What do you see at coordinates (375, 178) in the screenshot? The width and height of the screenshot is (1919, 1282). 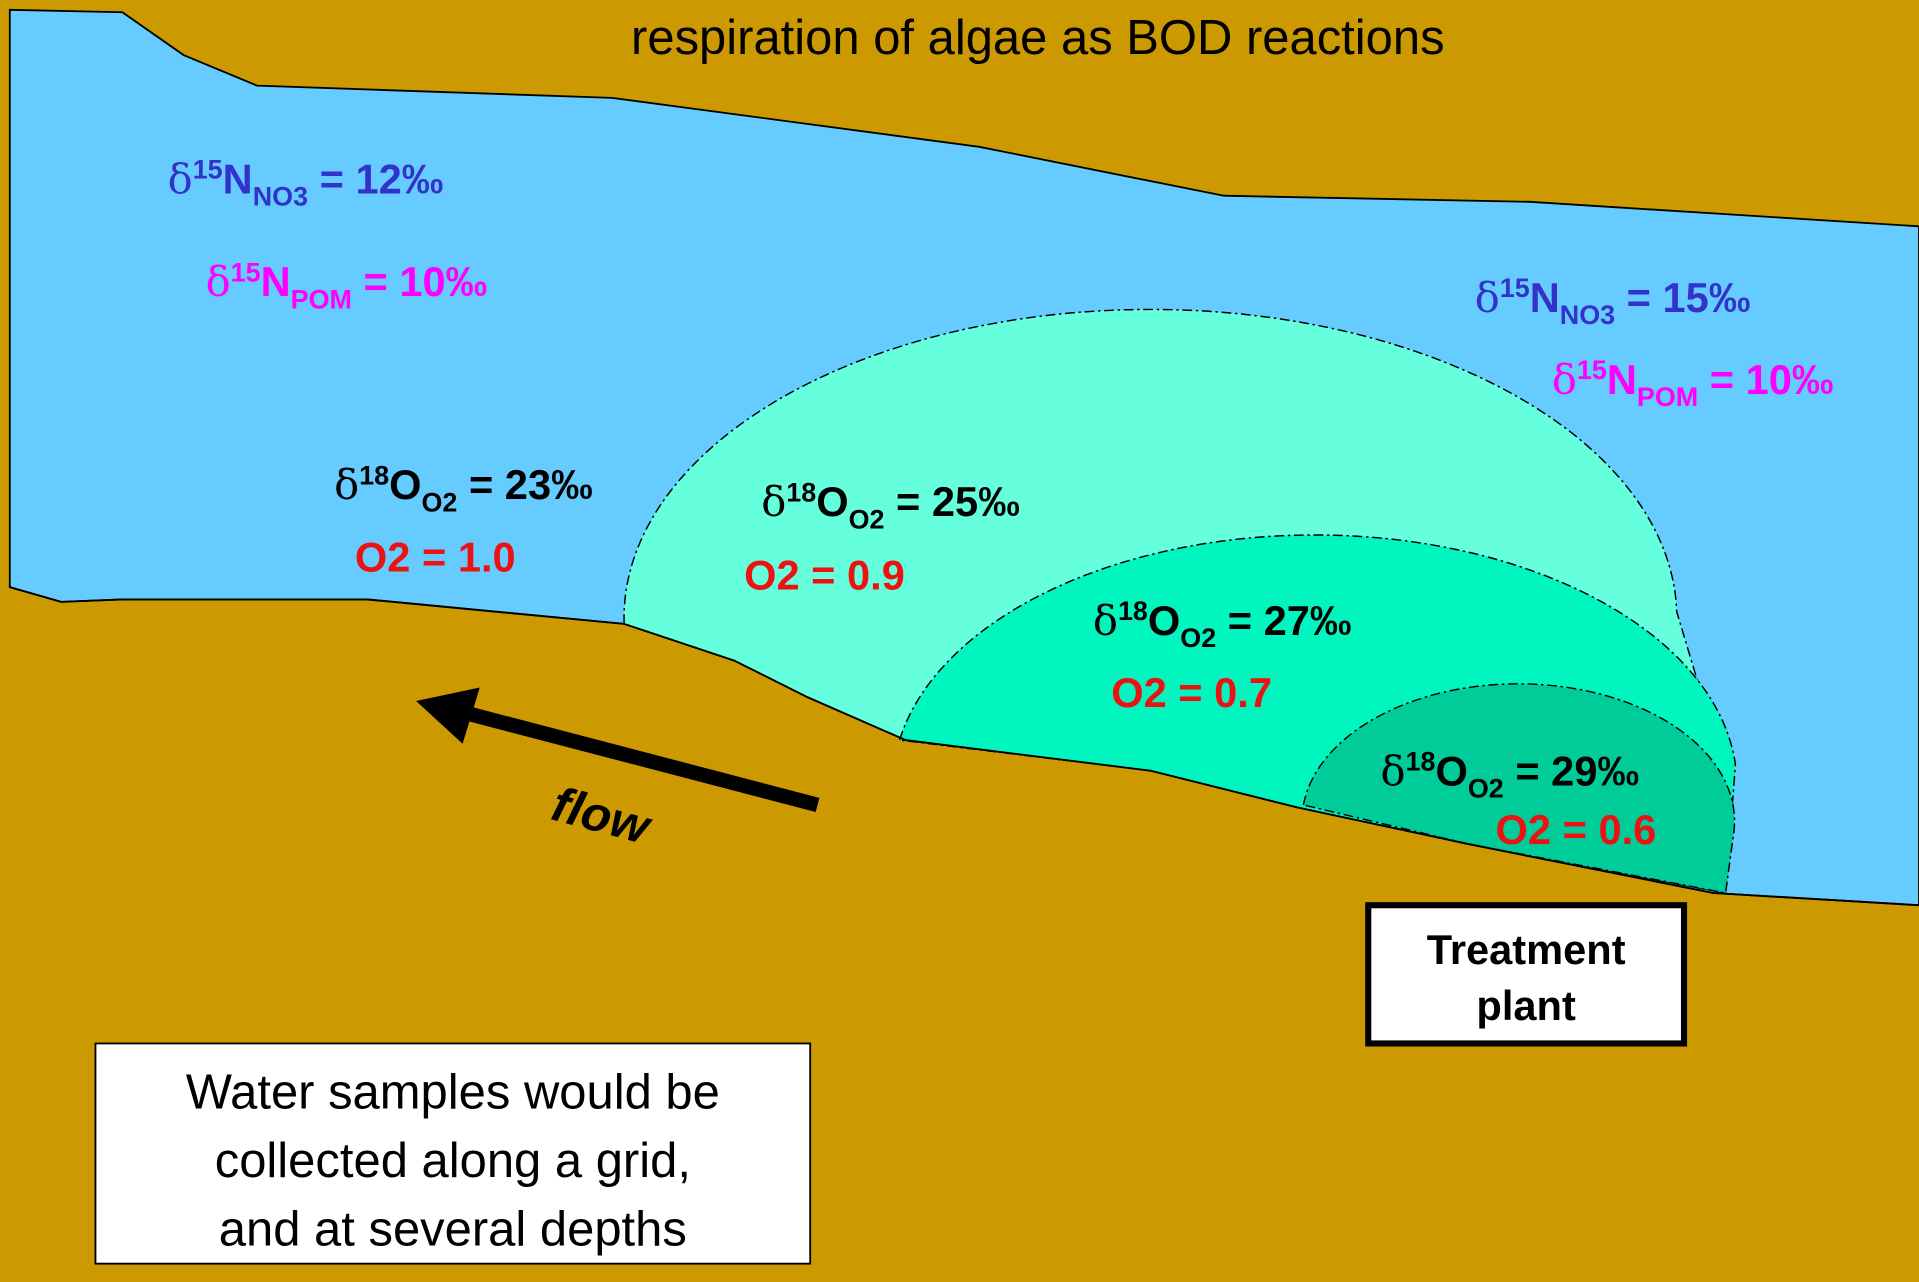 I see `value: = 12‰` at bounding box center [375, 178].